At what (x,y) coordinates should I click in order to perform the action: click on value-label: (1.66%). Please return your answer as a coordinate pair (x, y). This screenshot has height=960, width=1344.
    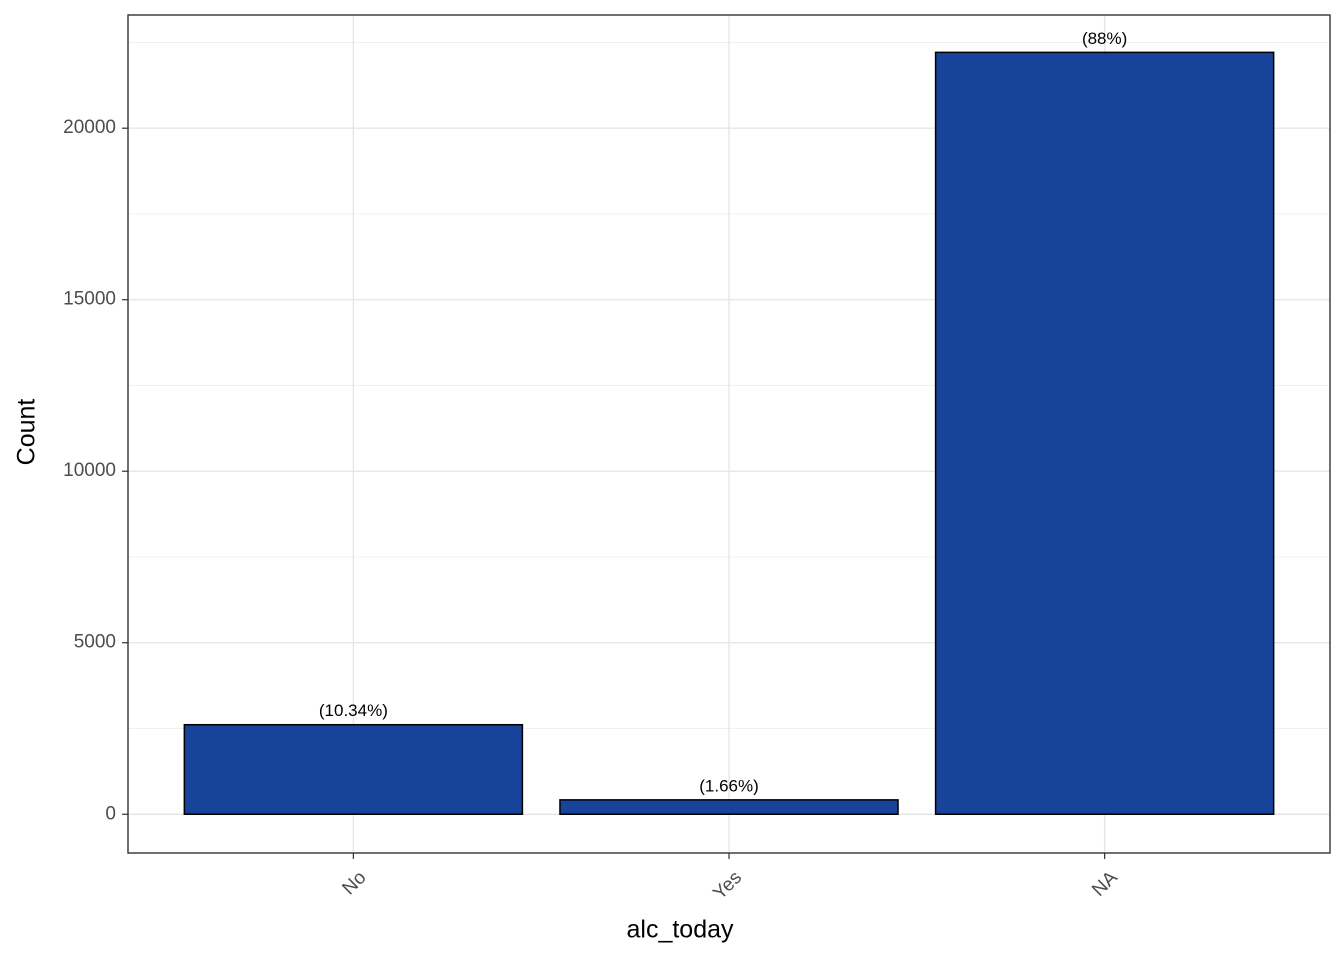
    Looking at the image, I should click on (729, 785).